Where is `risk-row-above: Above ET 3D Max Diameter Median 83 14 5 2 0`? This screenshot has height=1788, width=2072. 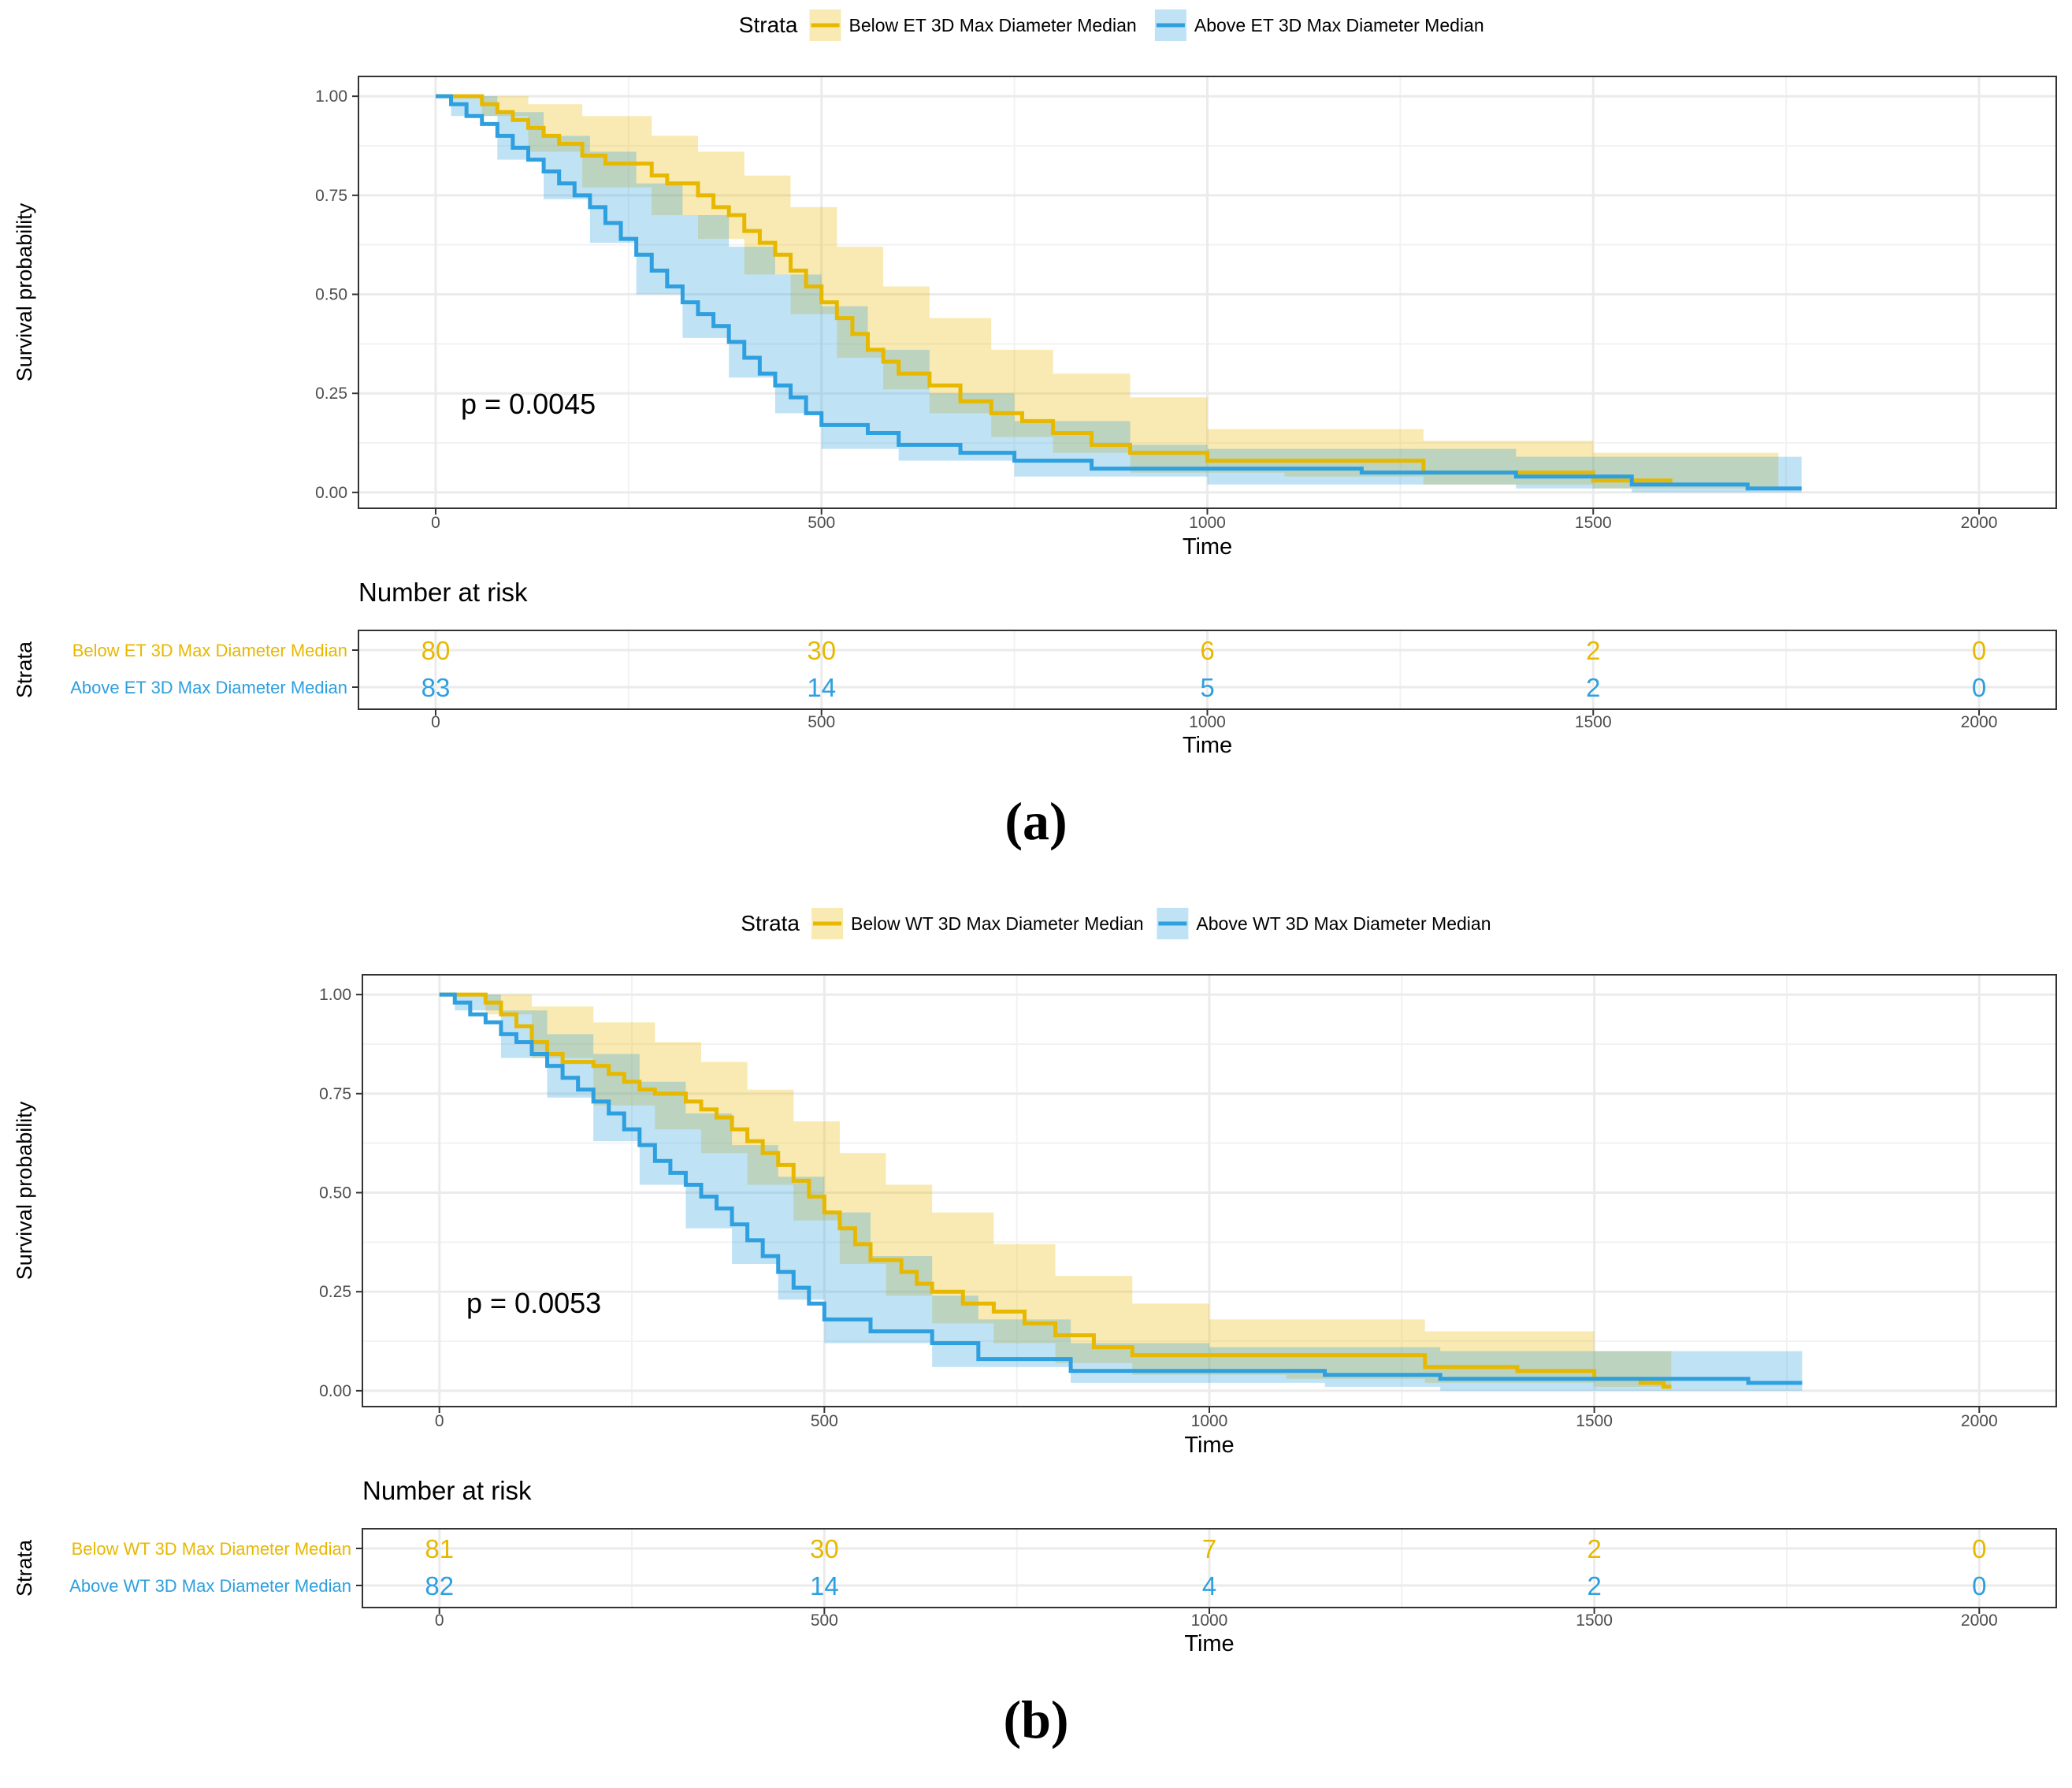
risk-row-above: Above ET 3D Max Diameter Median 83 14 5 2 0 is located at coordinates (1028, 687).